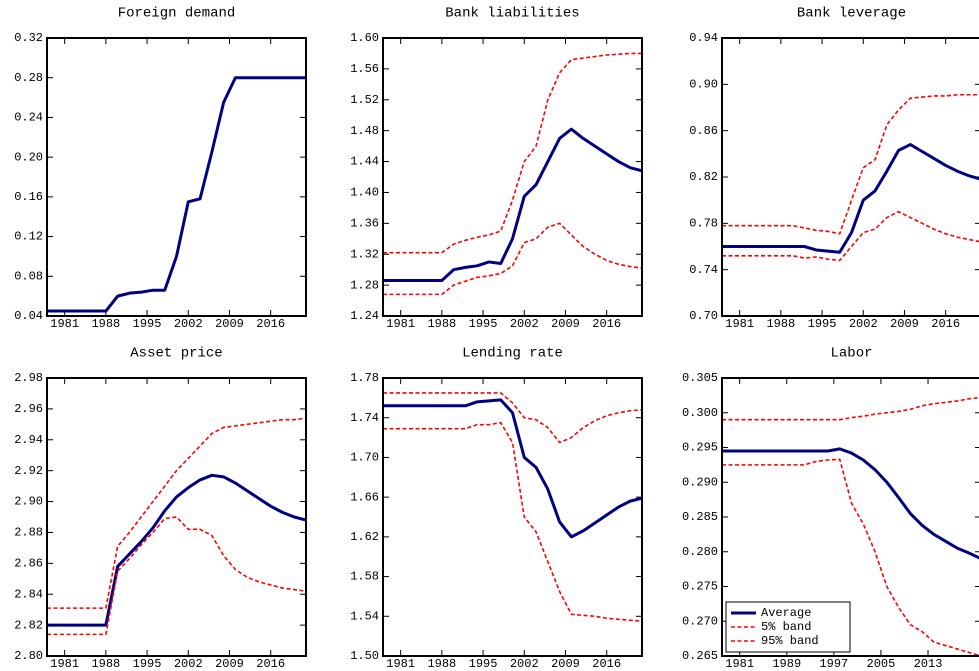  What do you see at coordinates (700, 413) in the screenshot?
I see `y-tick-label: 0.300` at bounding box center [700, 413].